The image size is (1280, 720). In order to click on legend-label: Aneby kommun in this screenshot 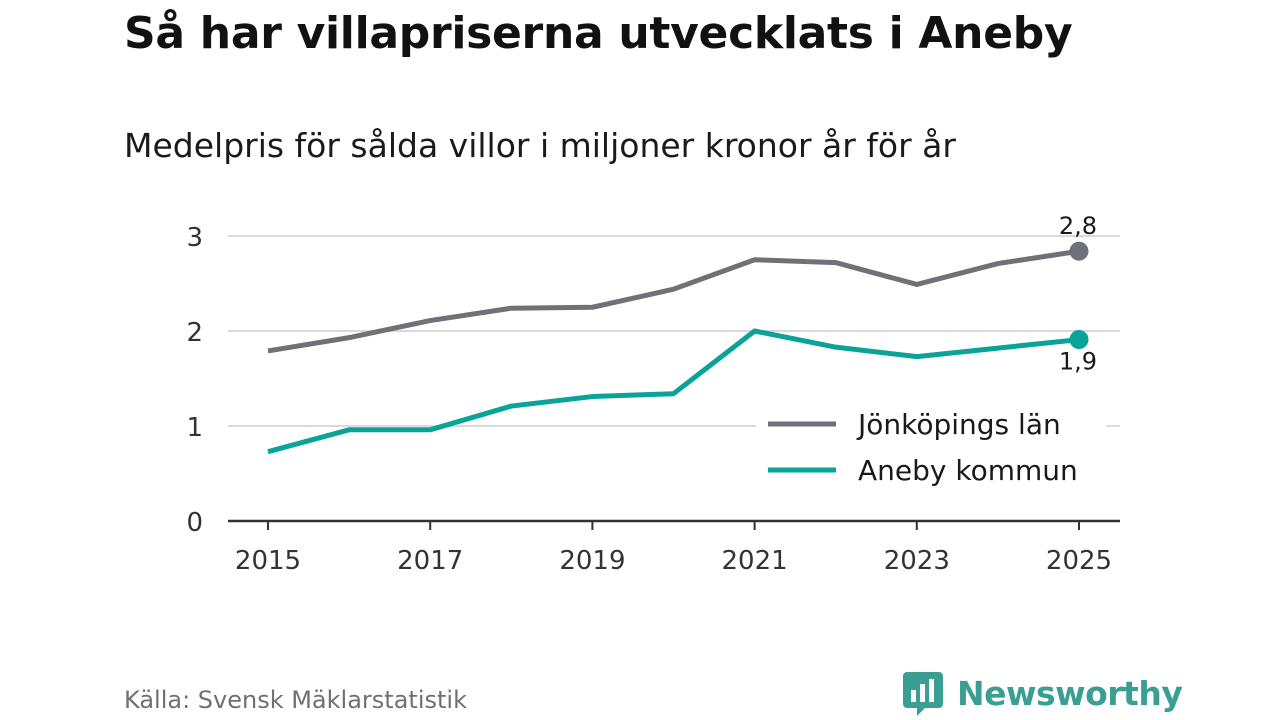, I will do `click(968, 470)`.